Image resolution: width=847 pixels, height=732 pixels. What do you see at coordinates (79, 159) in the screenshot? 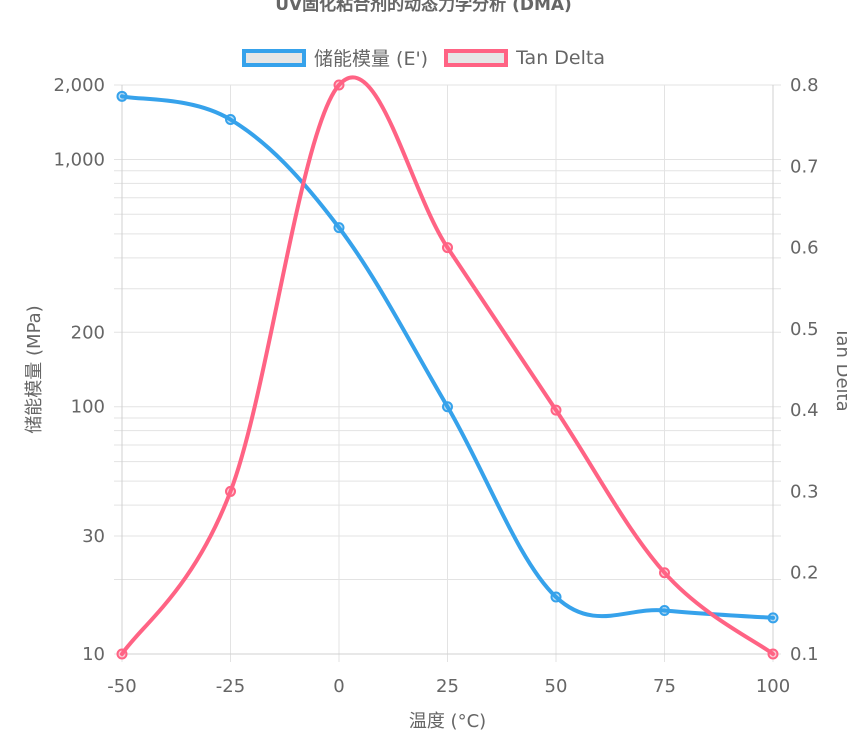
I see `y-left-tick-label: 1,000` at bounding box center [79, 159].